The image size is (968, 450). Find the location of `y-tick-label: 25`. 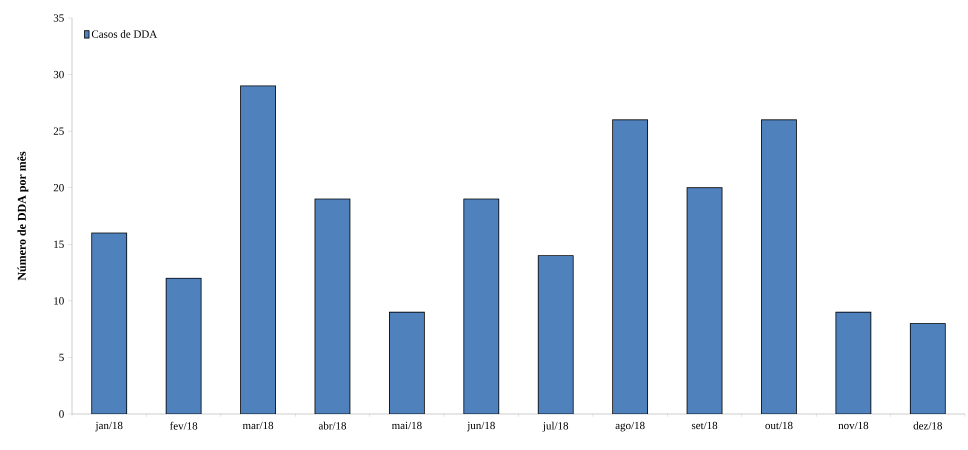

y-tick-label: 25 is located at coordinates (59, 131).